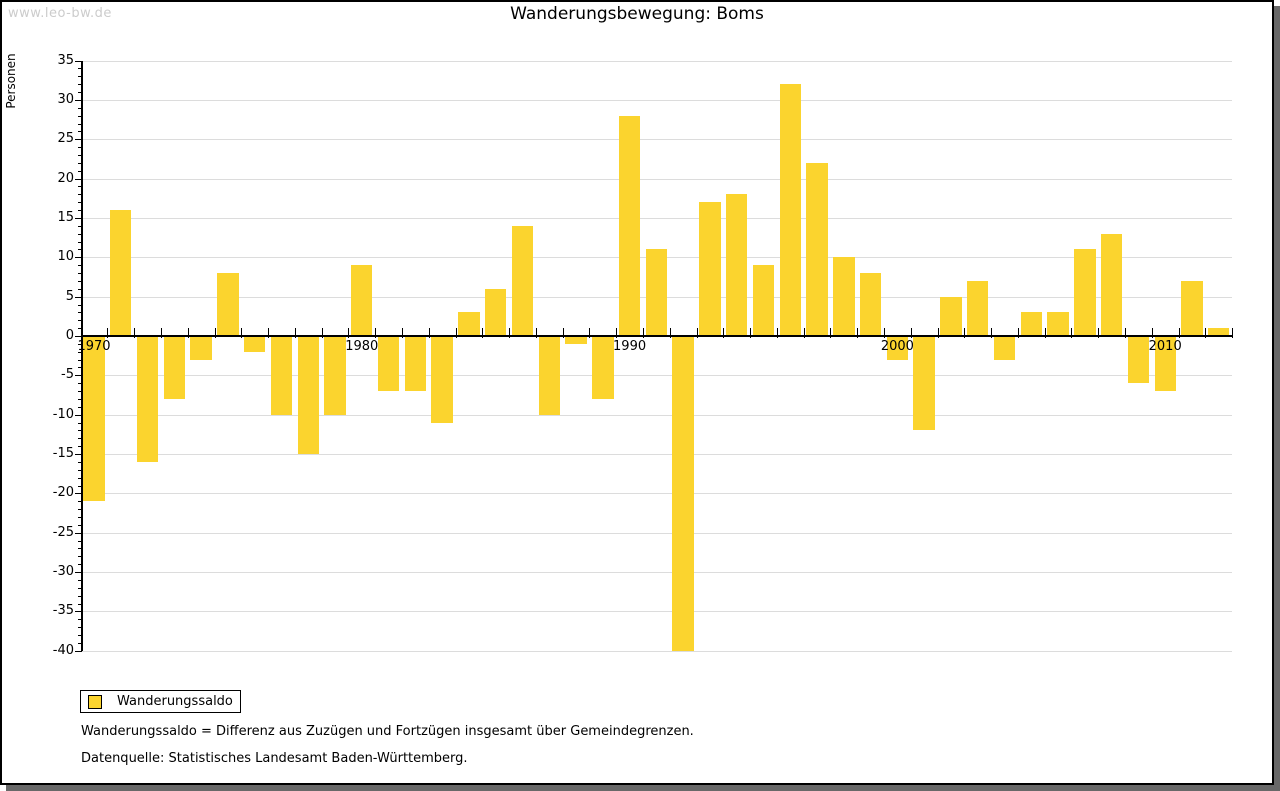 This screenshot has width=1280, height=791. I want to click on bar-1991, so click(656, 292).